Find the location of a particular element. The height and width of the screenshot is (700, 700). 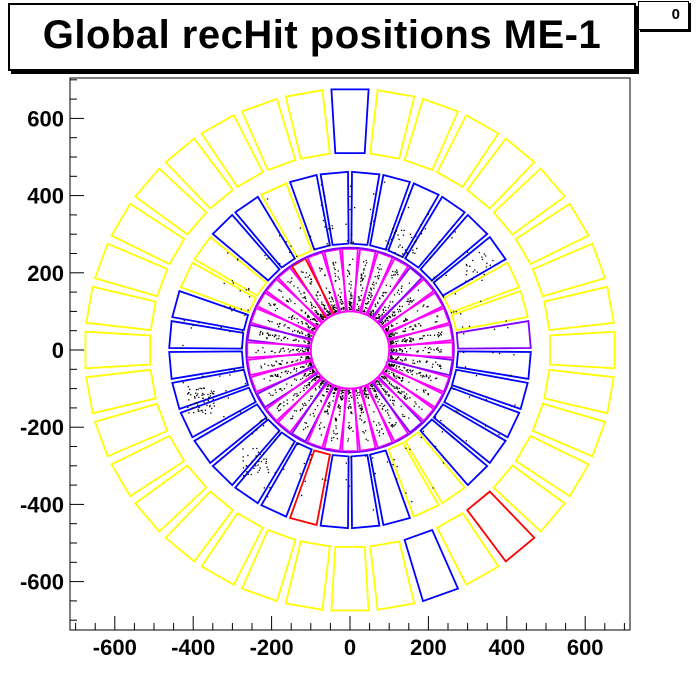

y-tick-label: -600 is located at coordinates (42, 582).